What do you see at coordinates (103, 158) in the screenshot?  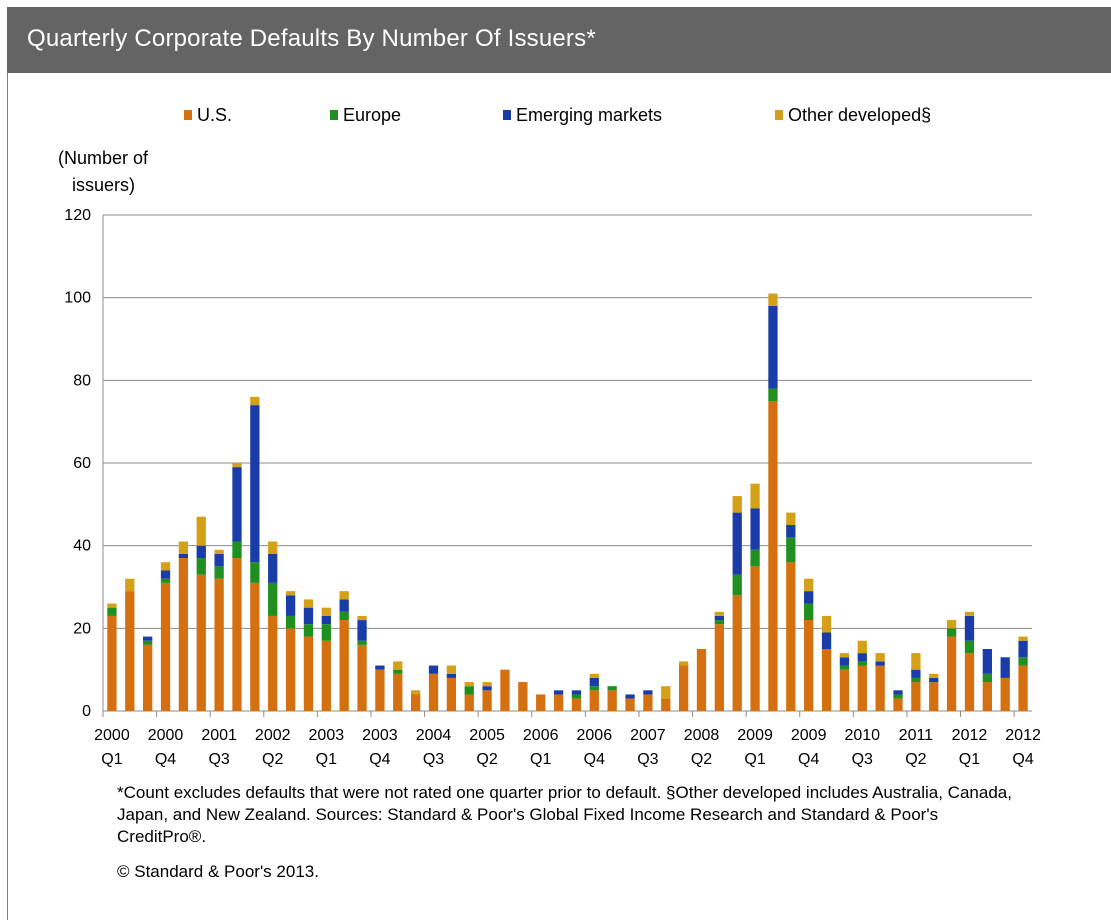 I see `y-axis-label: (Number of` at bounding box center [103, 158].